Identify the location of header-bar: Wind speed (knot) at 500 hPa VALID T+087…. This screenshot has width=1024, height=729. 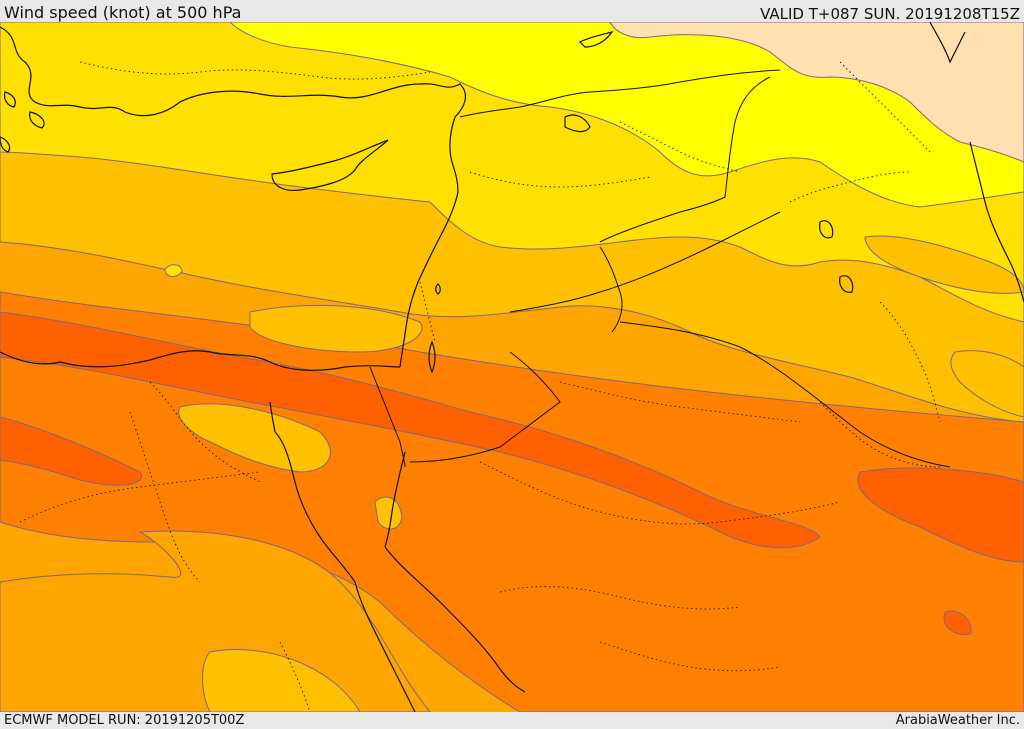
(512, 11).